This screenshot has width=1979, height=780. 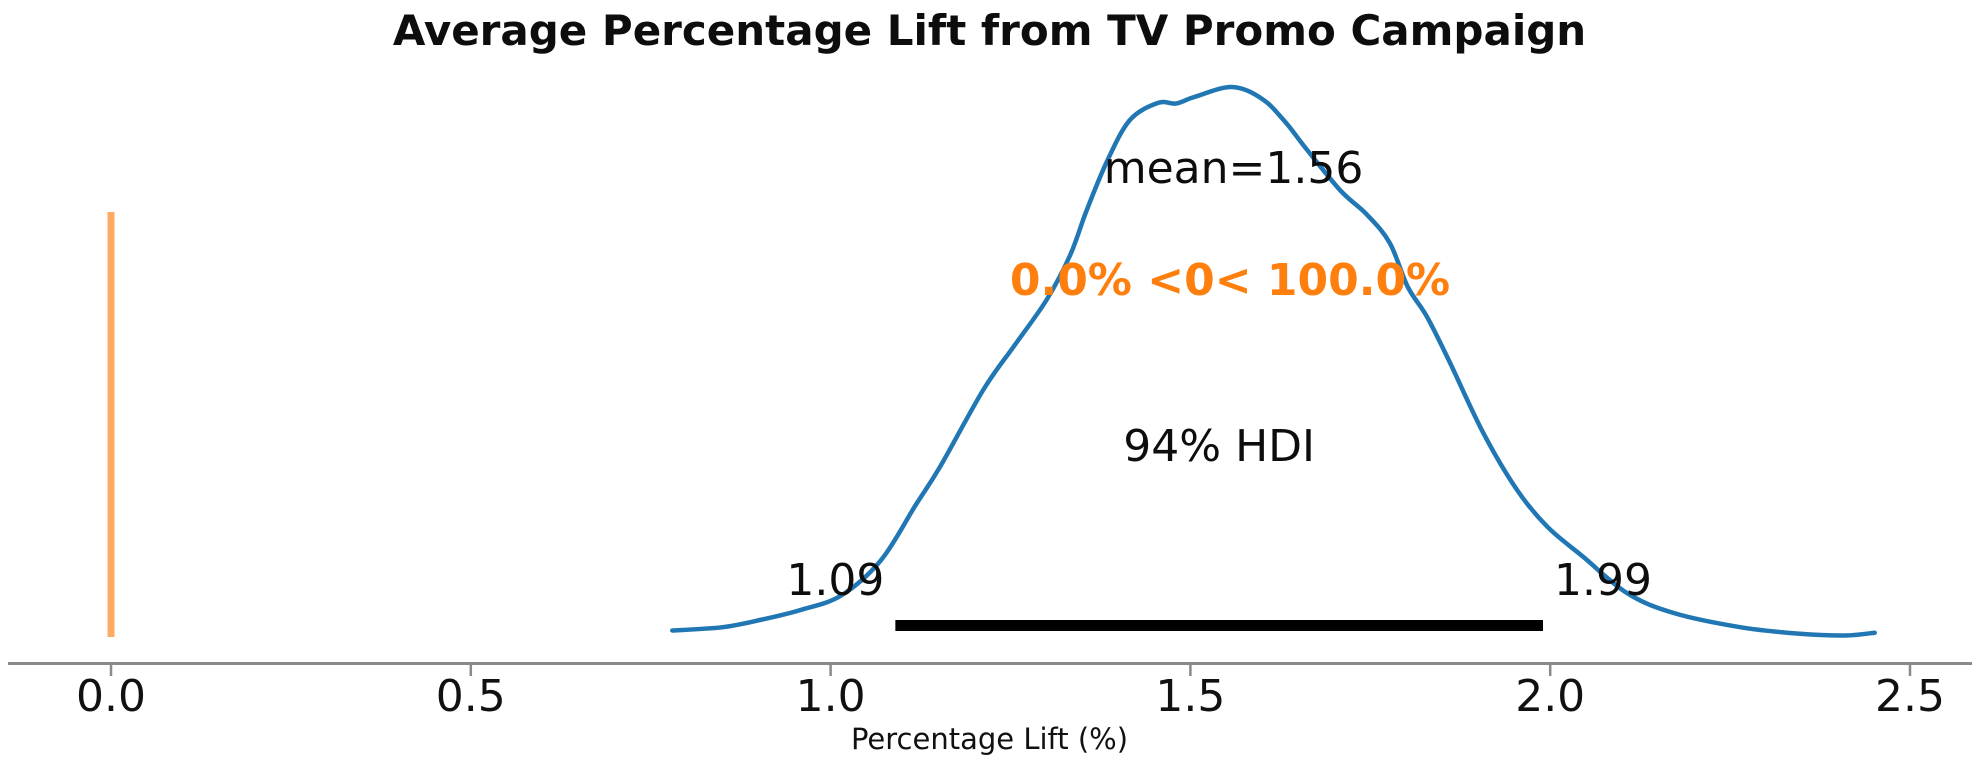 What do you see at coordinates (1219, 625) in the screenshot?
I see `hdi-bar` at bounding box center [1219, 625].